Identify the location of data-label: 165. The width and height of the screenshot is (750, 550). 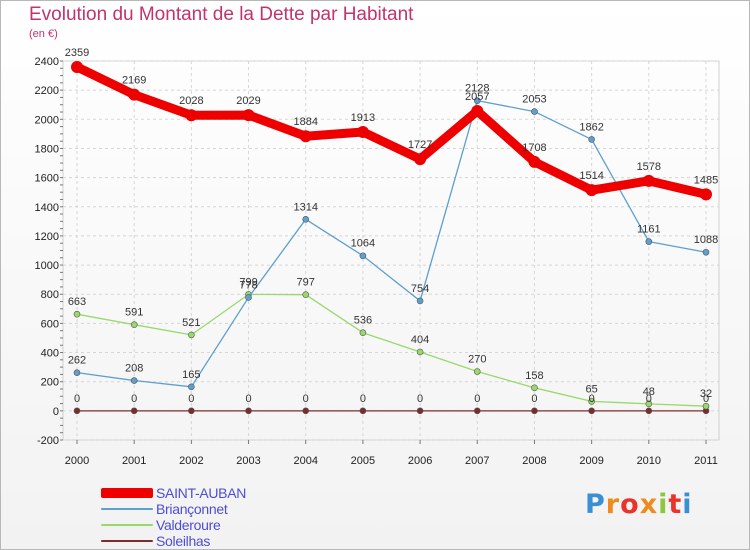
(191, 375).